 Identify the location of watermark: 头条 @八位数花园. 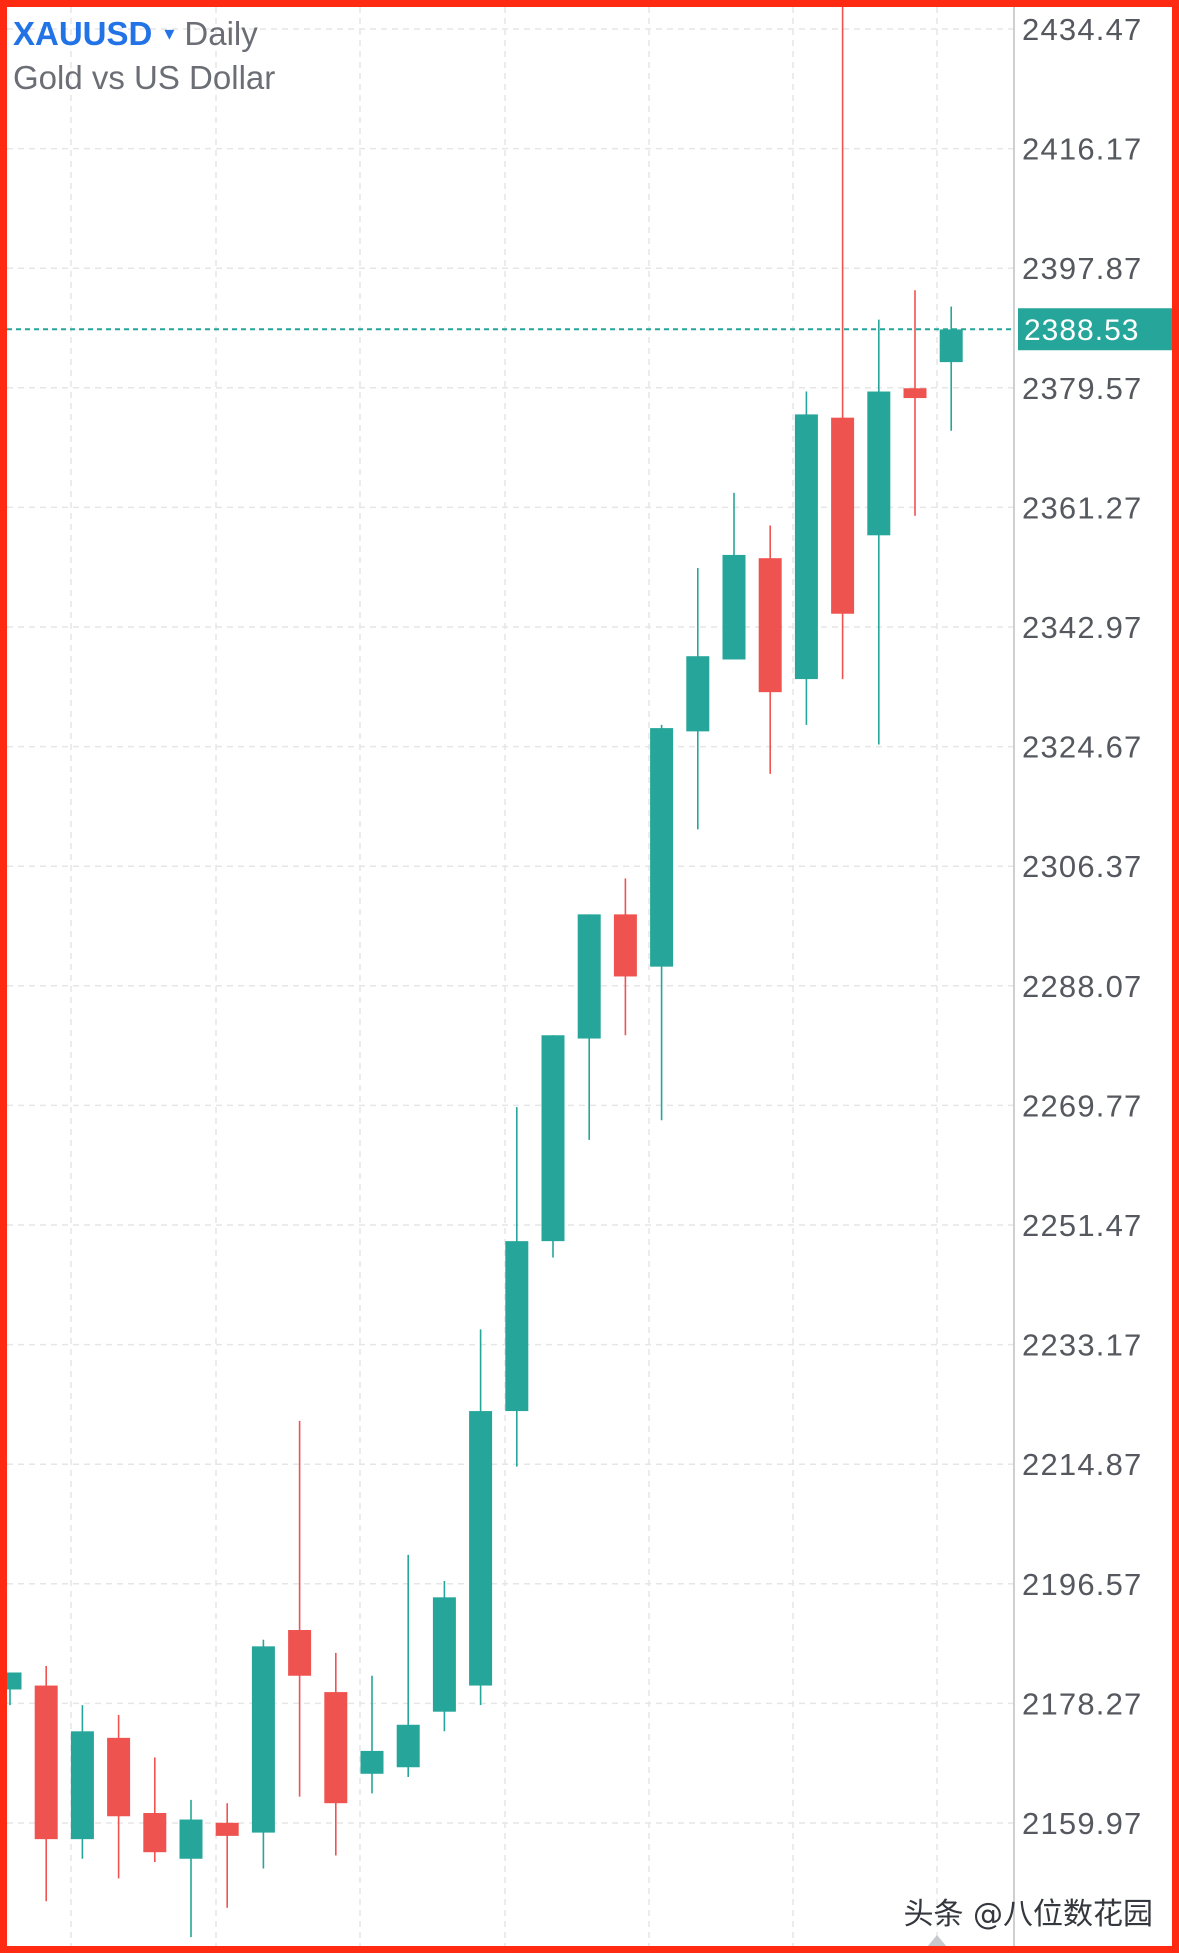
(1028, 1914).